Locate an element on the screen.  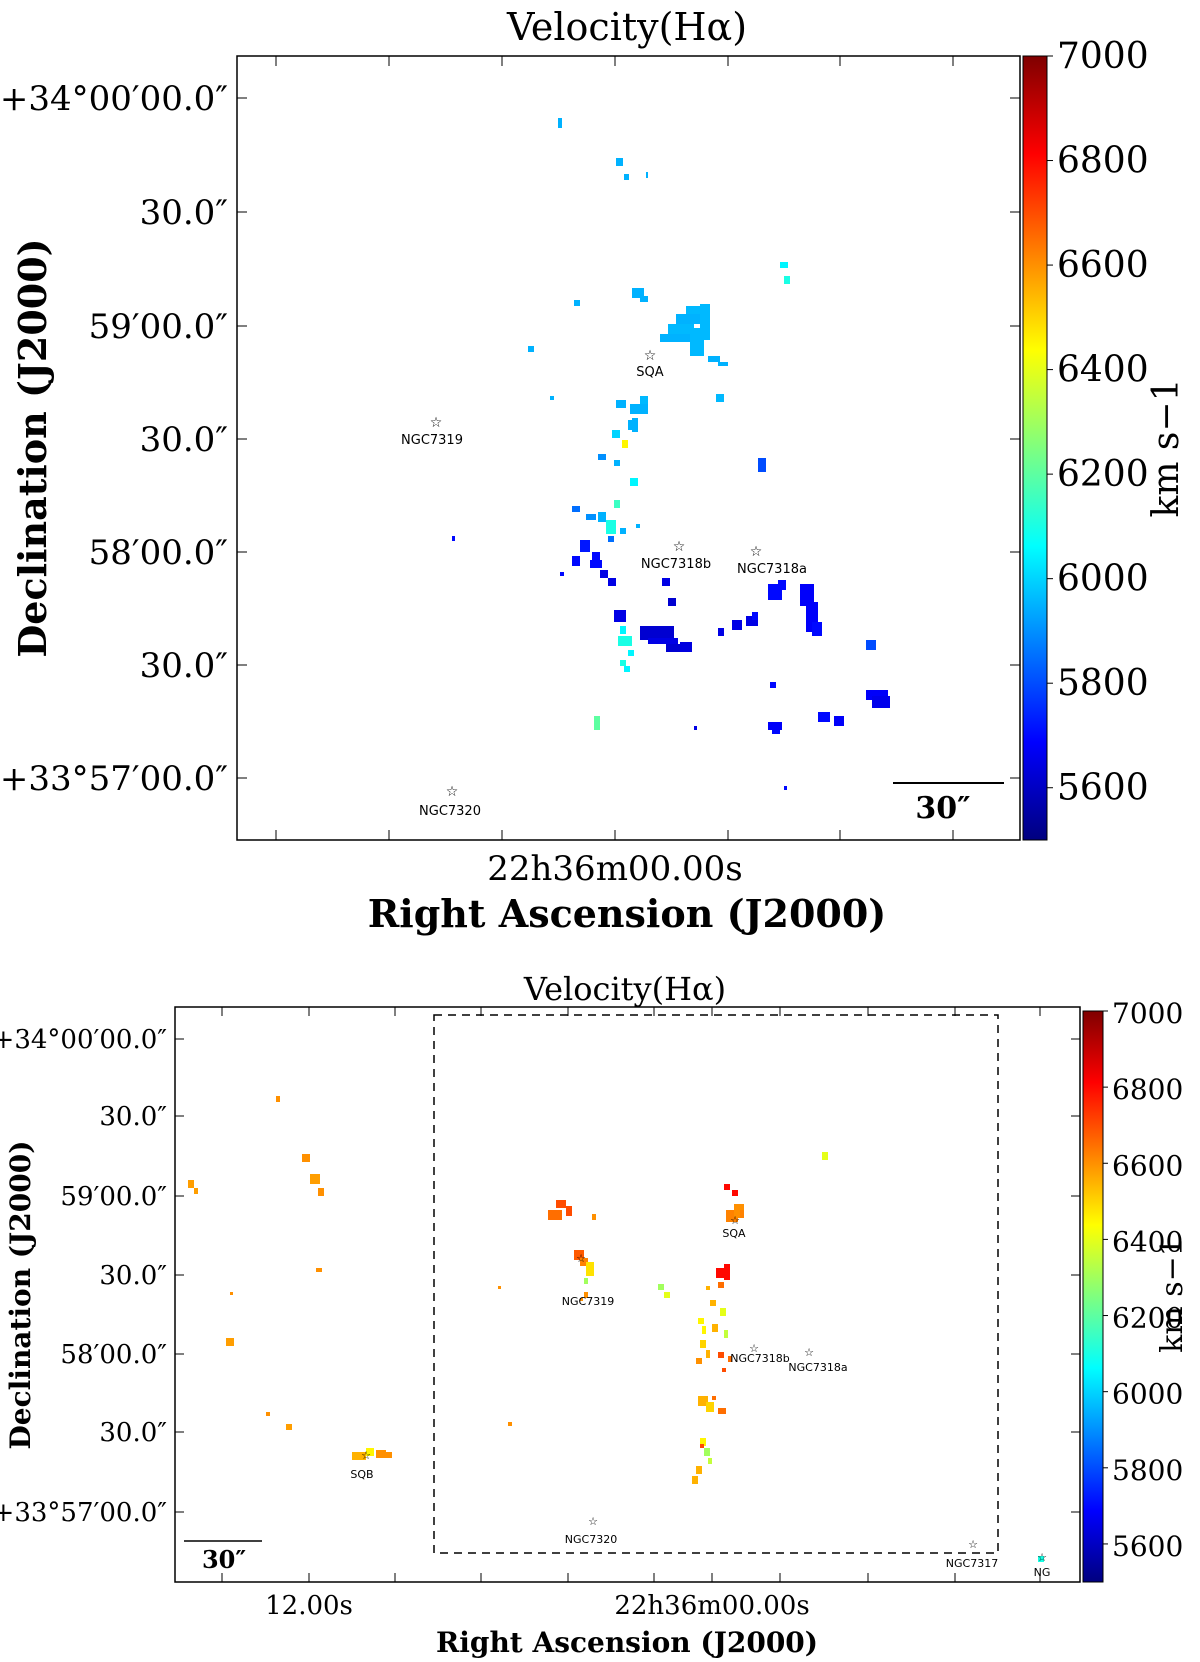
object-label-sqb: SQB is located at coordinates (361, 1474).